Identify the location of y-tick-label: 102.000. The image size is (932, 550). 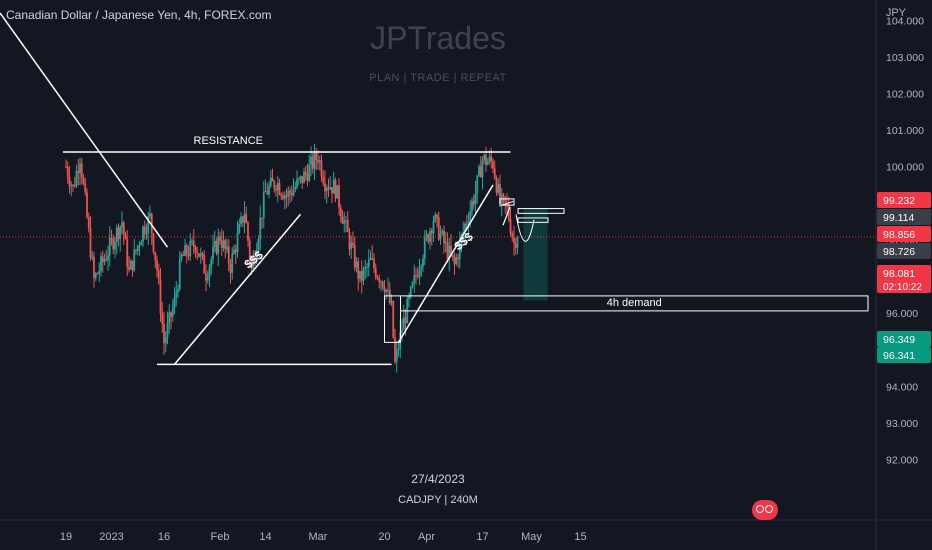
(905, 95).